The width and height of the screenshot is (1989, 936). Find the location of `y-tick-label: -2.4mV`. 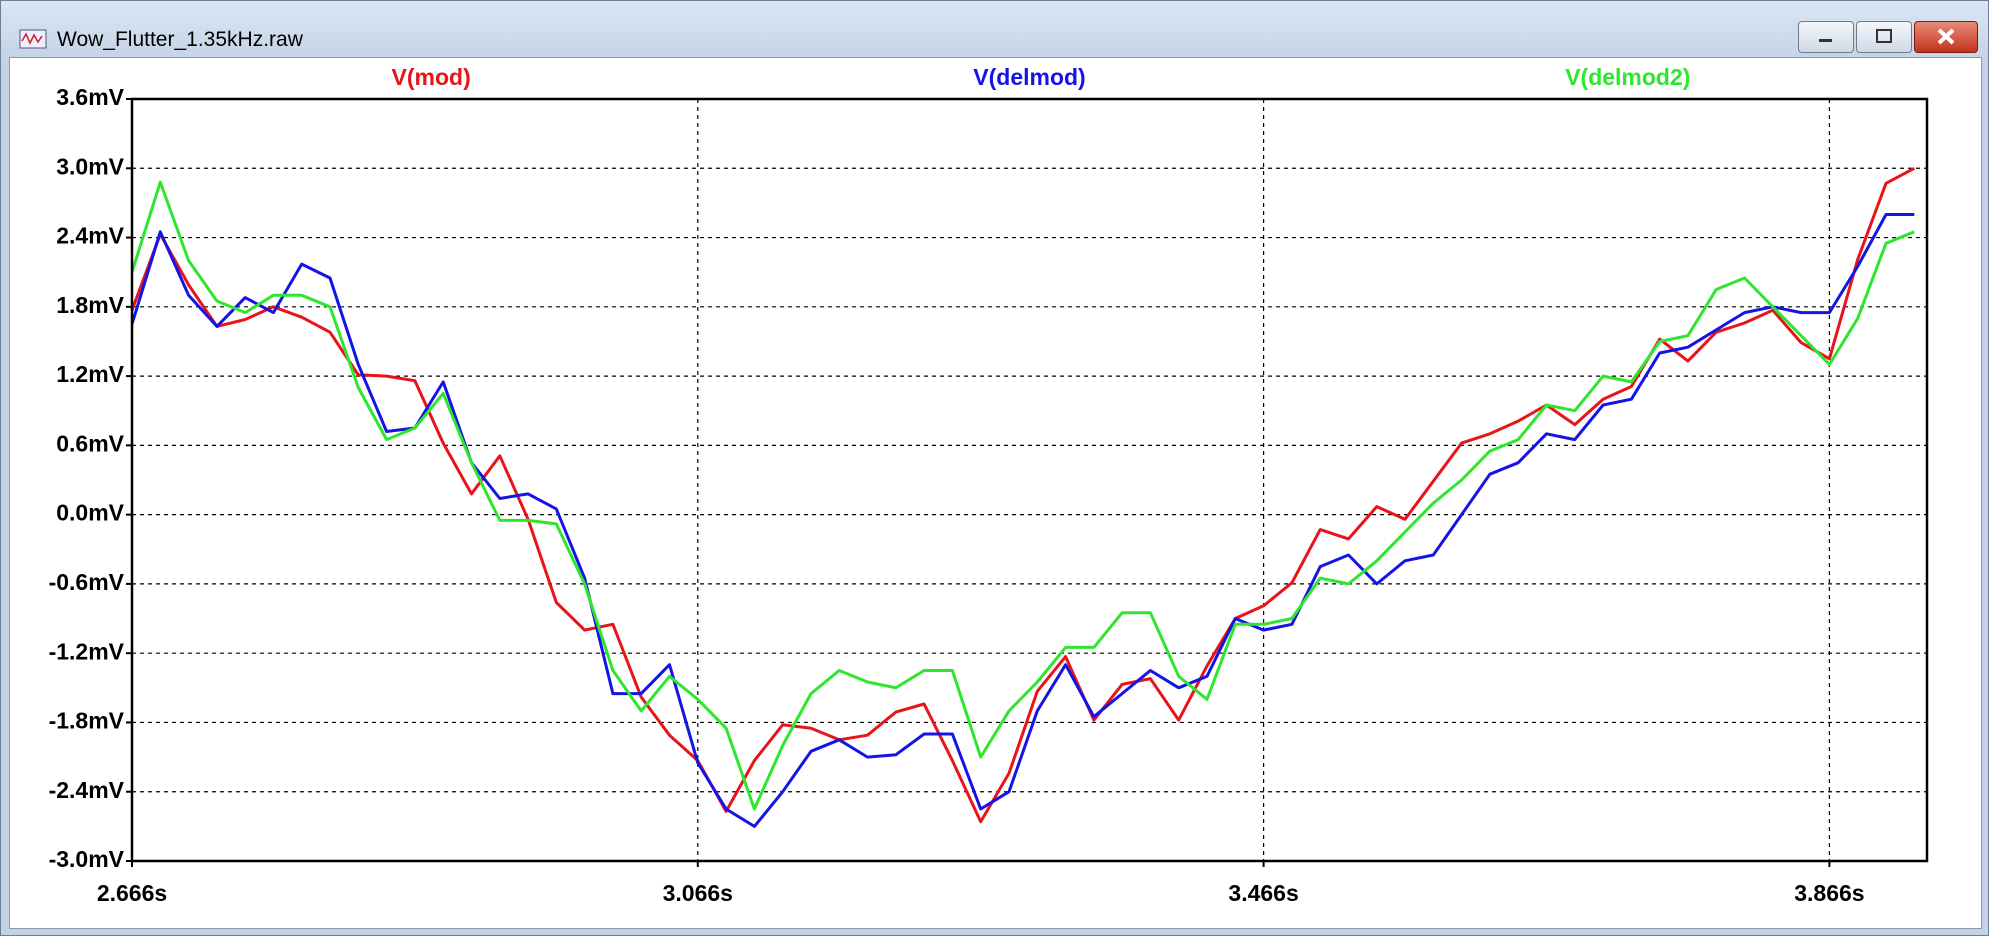

y-tick-label: -2.4mV is located at coordinates (87, 790).